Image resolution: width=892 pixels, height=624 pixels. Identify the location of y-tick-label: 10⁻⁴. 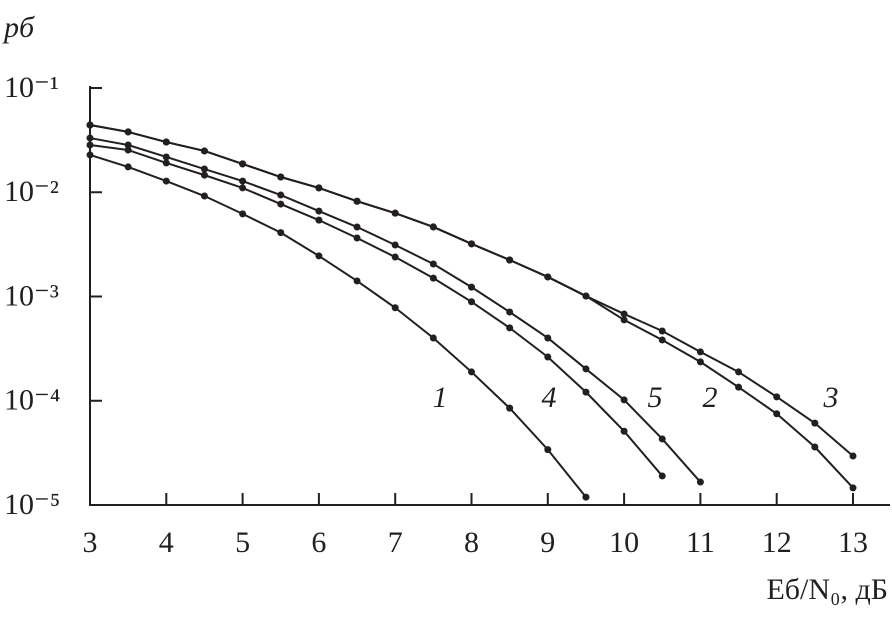
(32, 400).